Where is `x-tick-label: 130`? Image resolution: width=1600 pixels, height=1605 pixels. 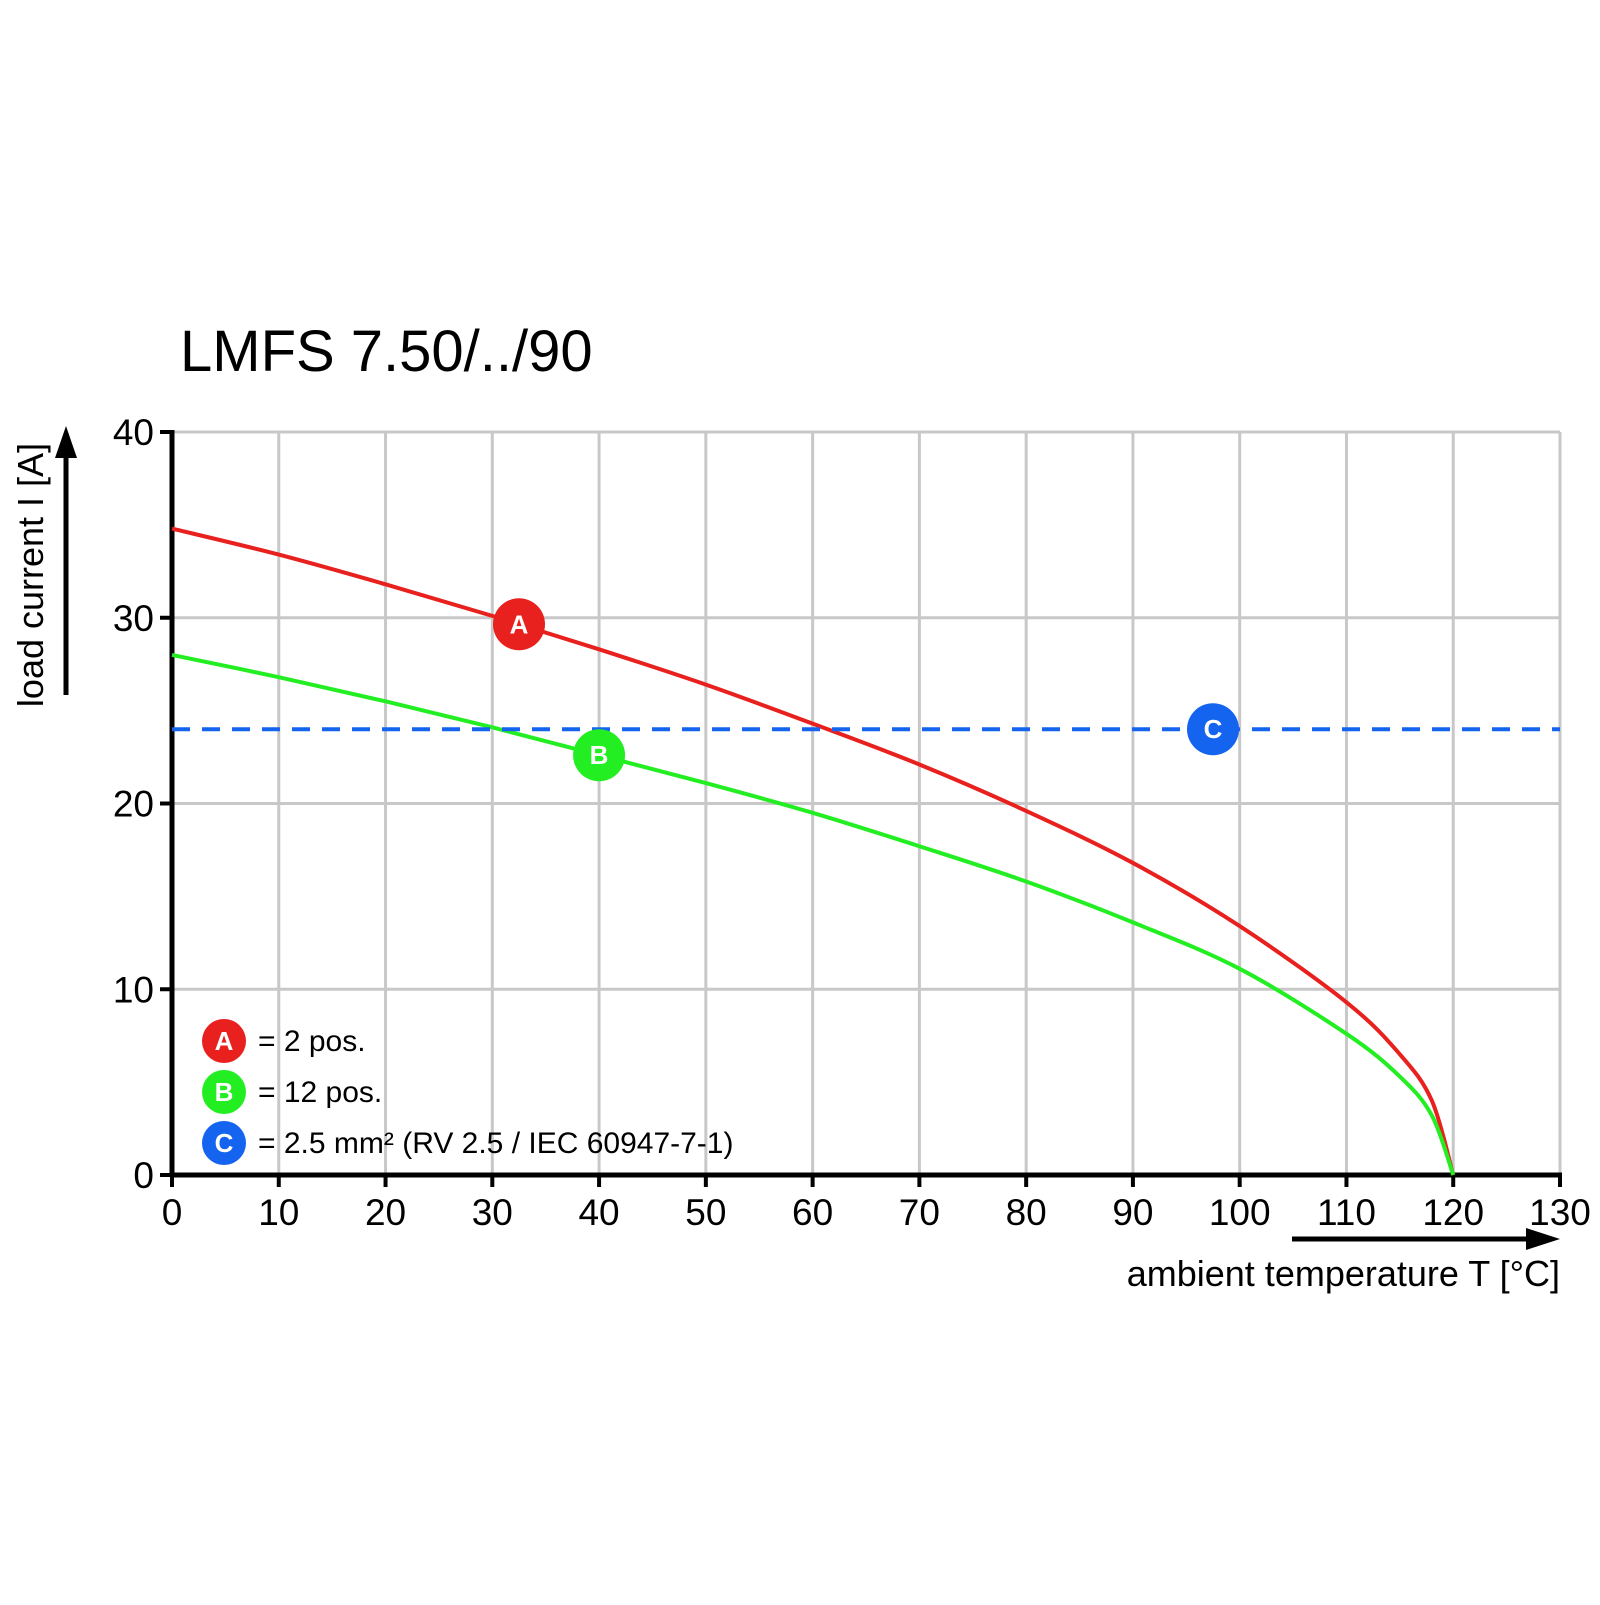
x-tick-label: 130 is located at coordinates (1560, 1212).